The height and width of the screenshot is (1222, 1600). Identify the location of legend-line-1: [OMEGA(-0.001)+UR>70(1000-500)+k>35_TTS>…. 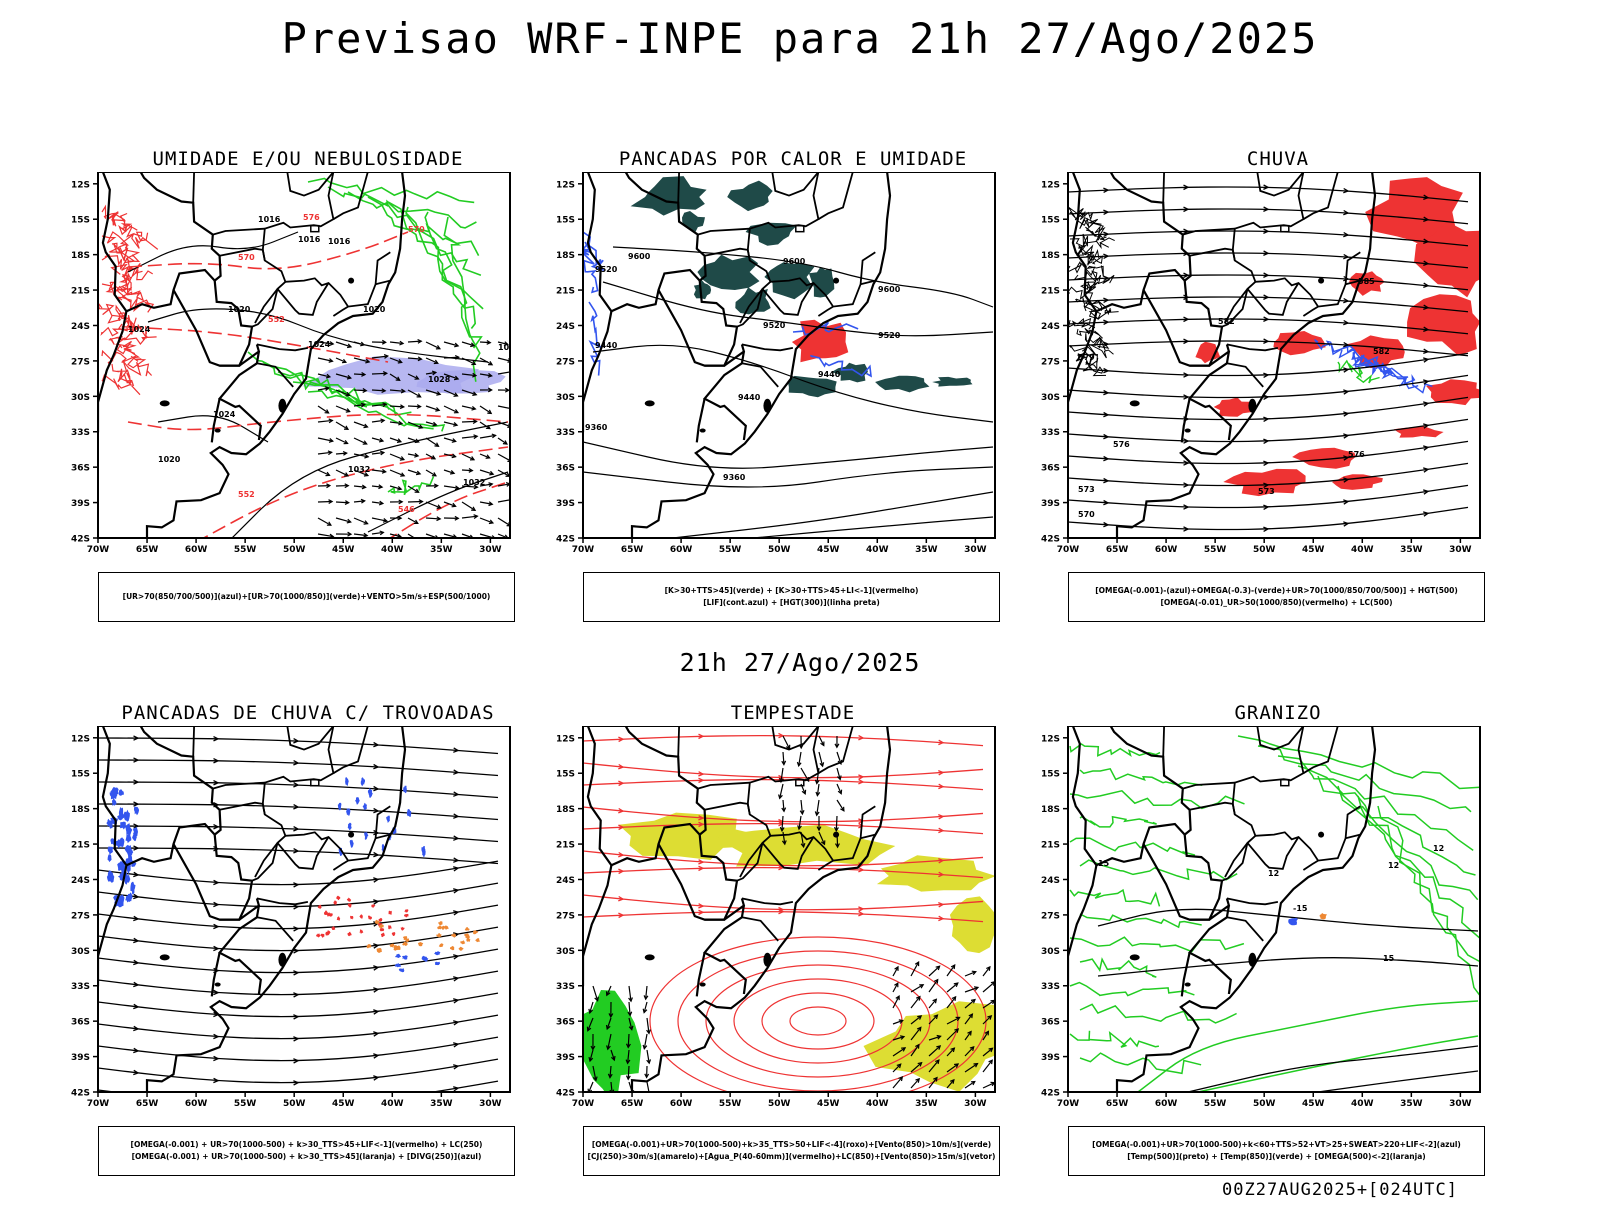
(791, 1145).